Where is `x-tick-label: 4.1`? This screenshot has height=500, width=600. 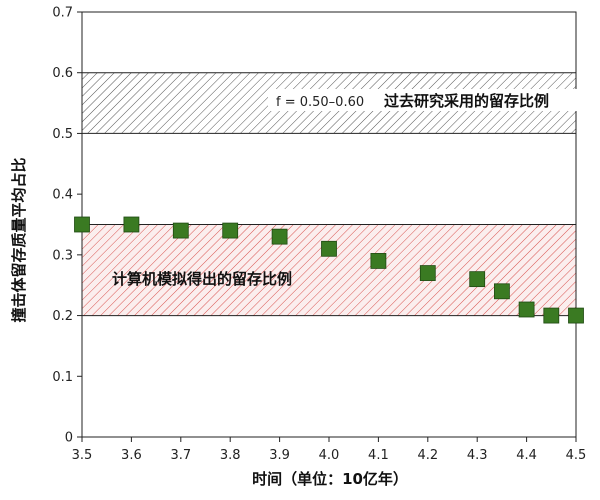
x-tick-label: 4.1 is located at coordinates (378, 455).